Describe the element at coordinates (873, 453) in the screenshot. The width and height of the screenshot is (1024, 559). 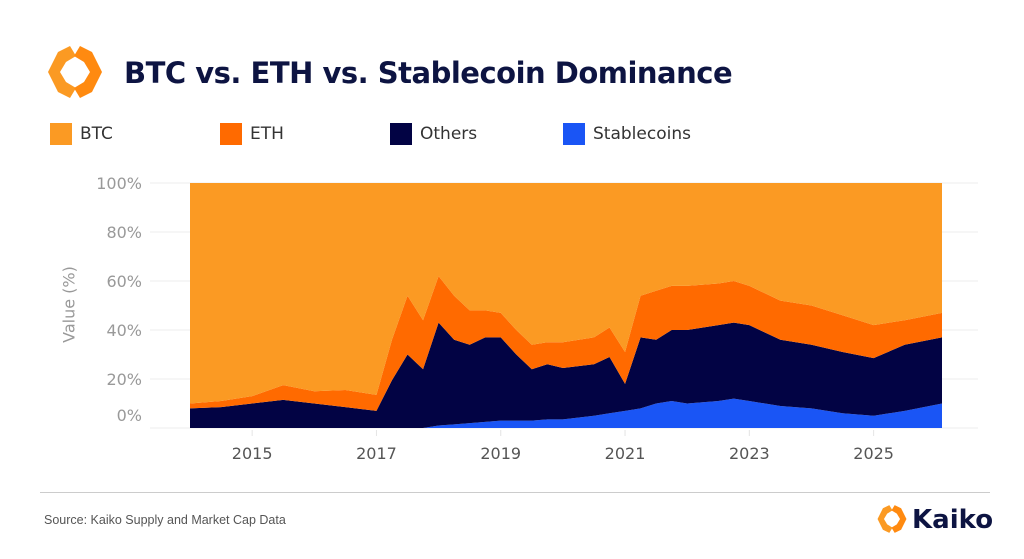
I see `x-tick-label: 2025` at that location.